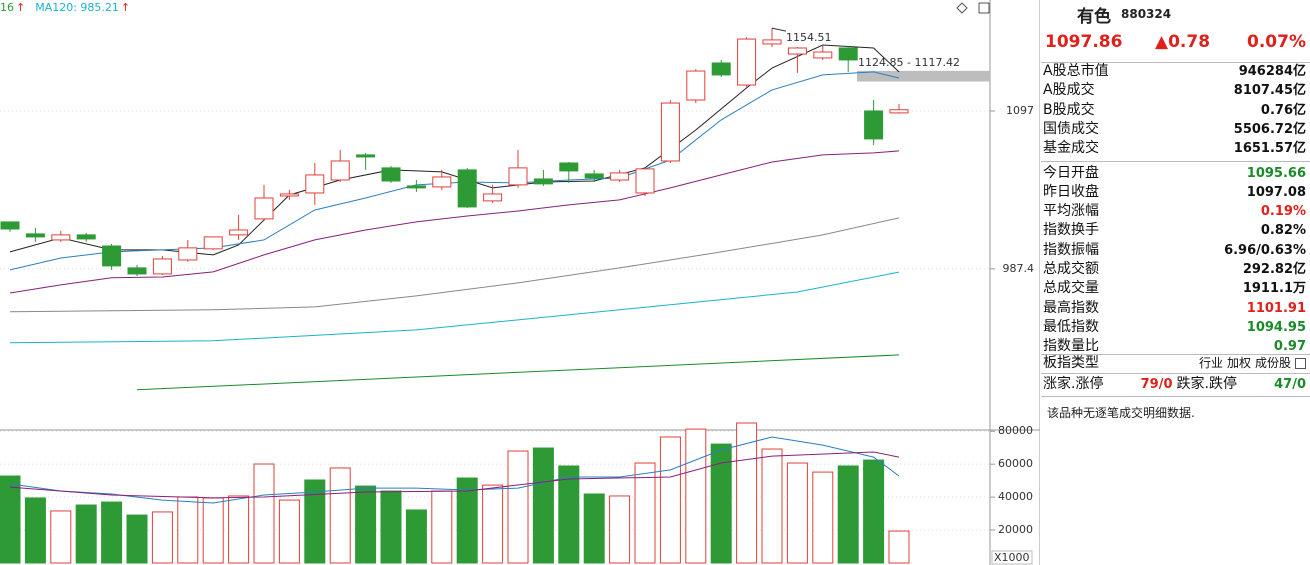 This screenshot has height=565, width=1310. I want to click on breadth-row: 涨家.涨停 79/0 跌家.跌停 47/0, so click(1174, 384).